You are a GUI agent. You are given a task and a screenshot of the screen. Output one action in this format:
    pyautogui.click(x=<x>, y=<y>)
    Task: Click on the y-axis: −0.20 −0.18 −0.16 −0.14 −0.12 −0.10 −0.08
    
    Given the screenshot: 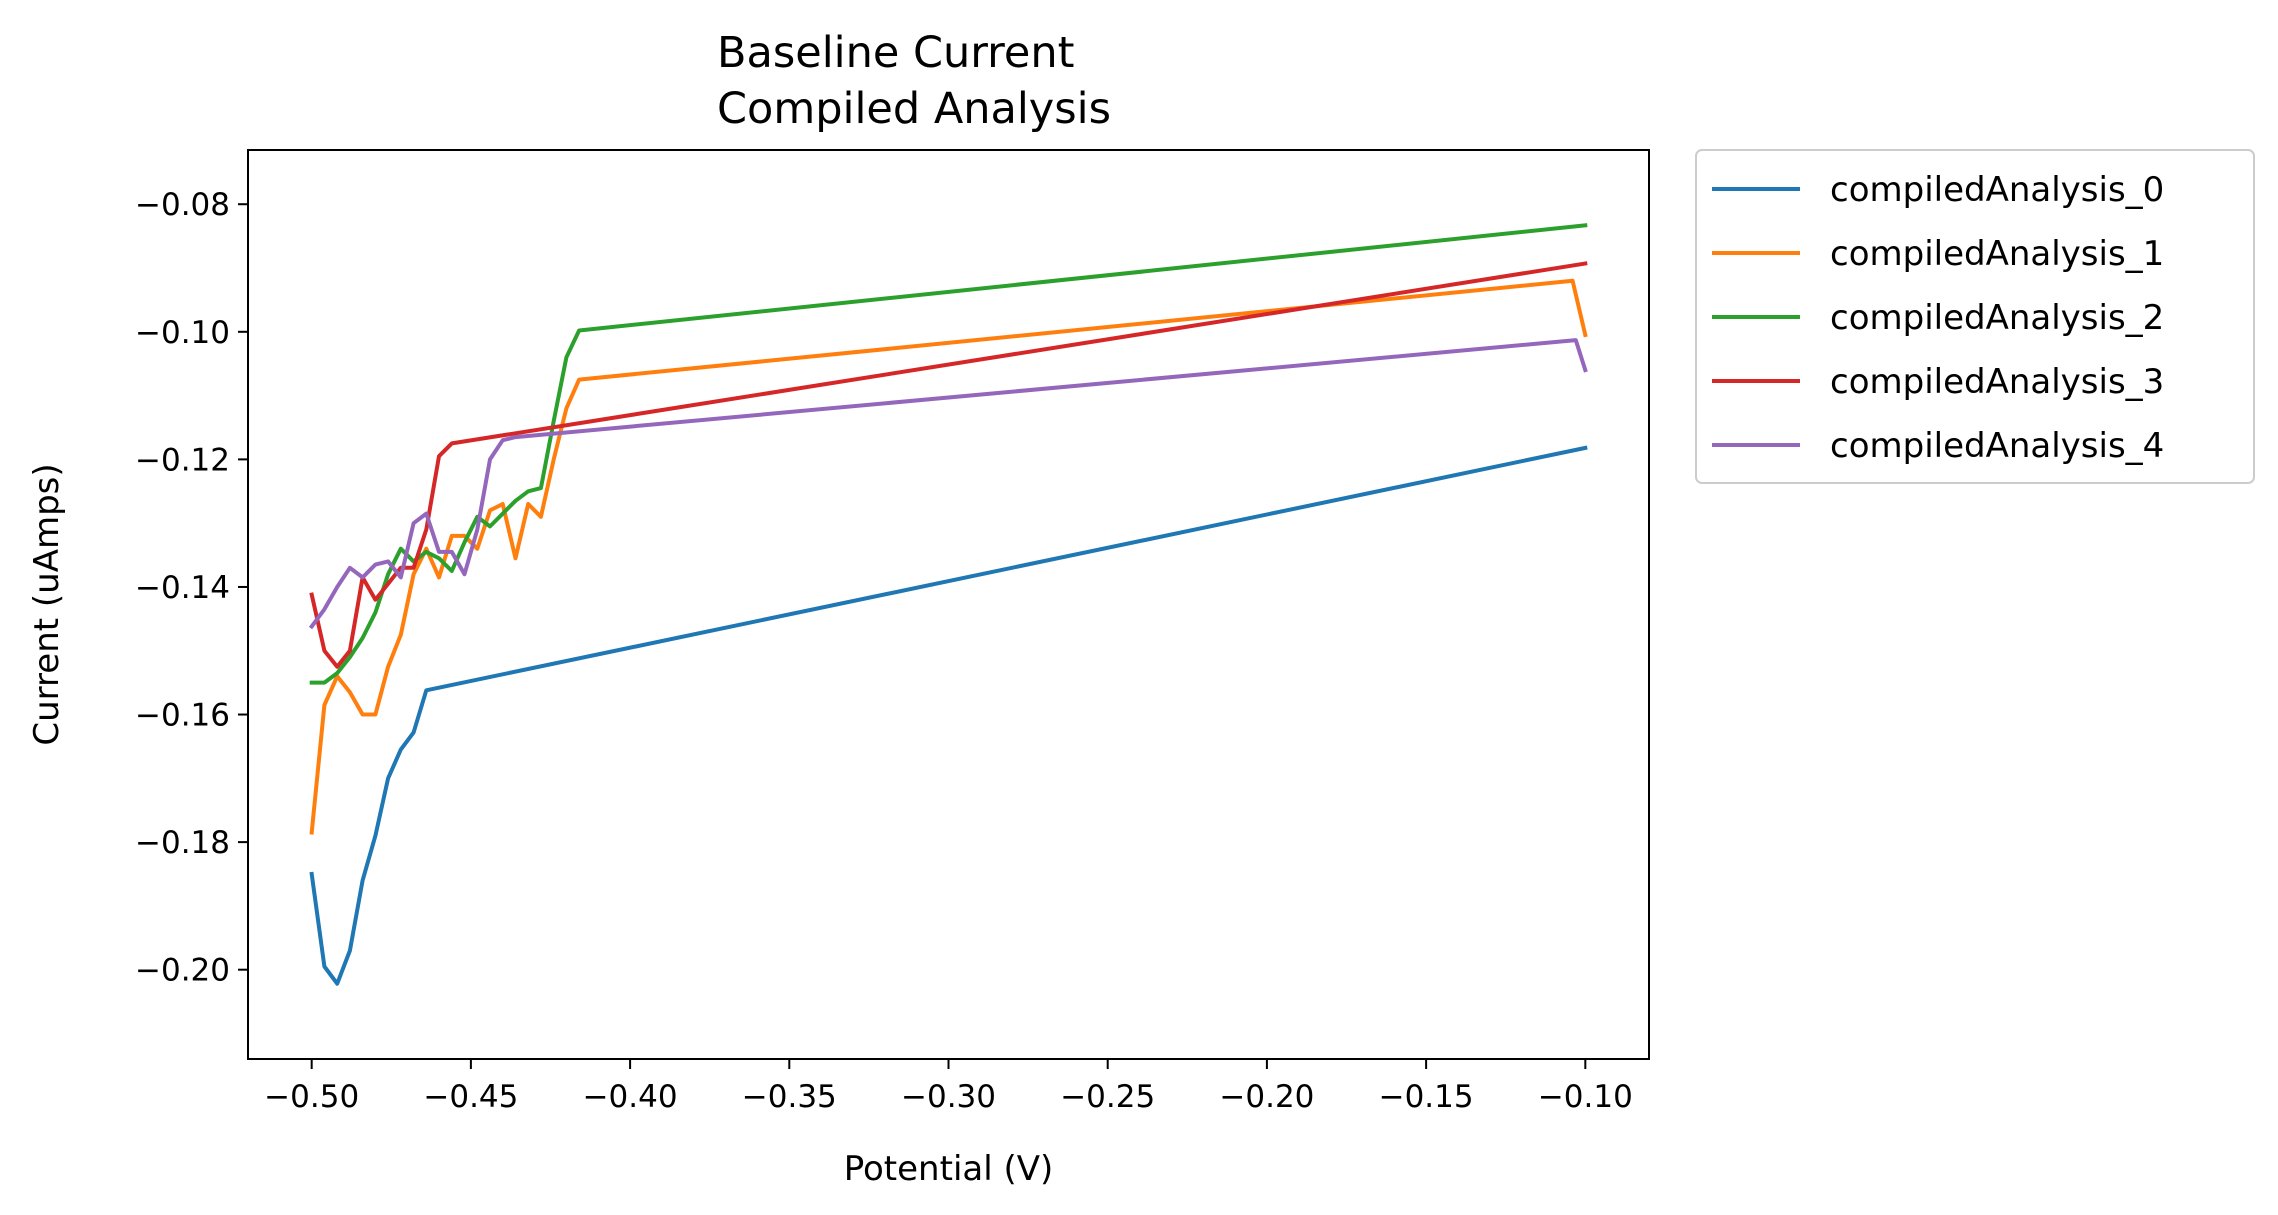 What is the action you would take?
    pyautogui.click(x=191, y=588)
    